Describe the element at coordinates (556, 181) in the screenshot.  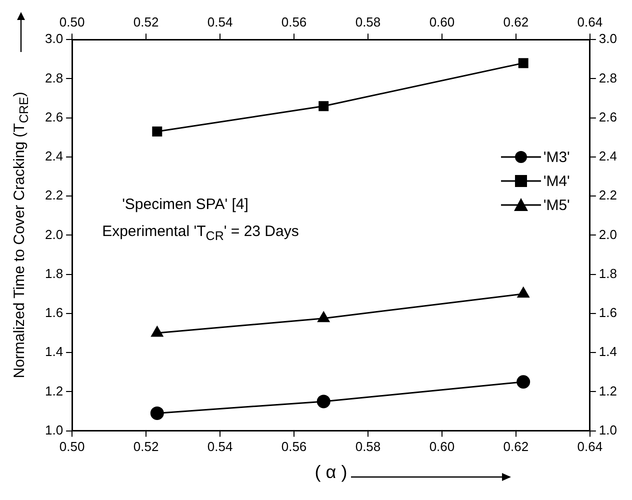
I see `legend-label: 'M4'` at that location.